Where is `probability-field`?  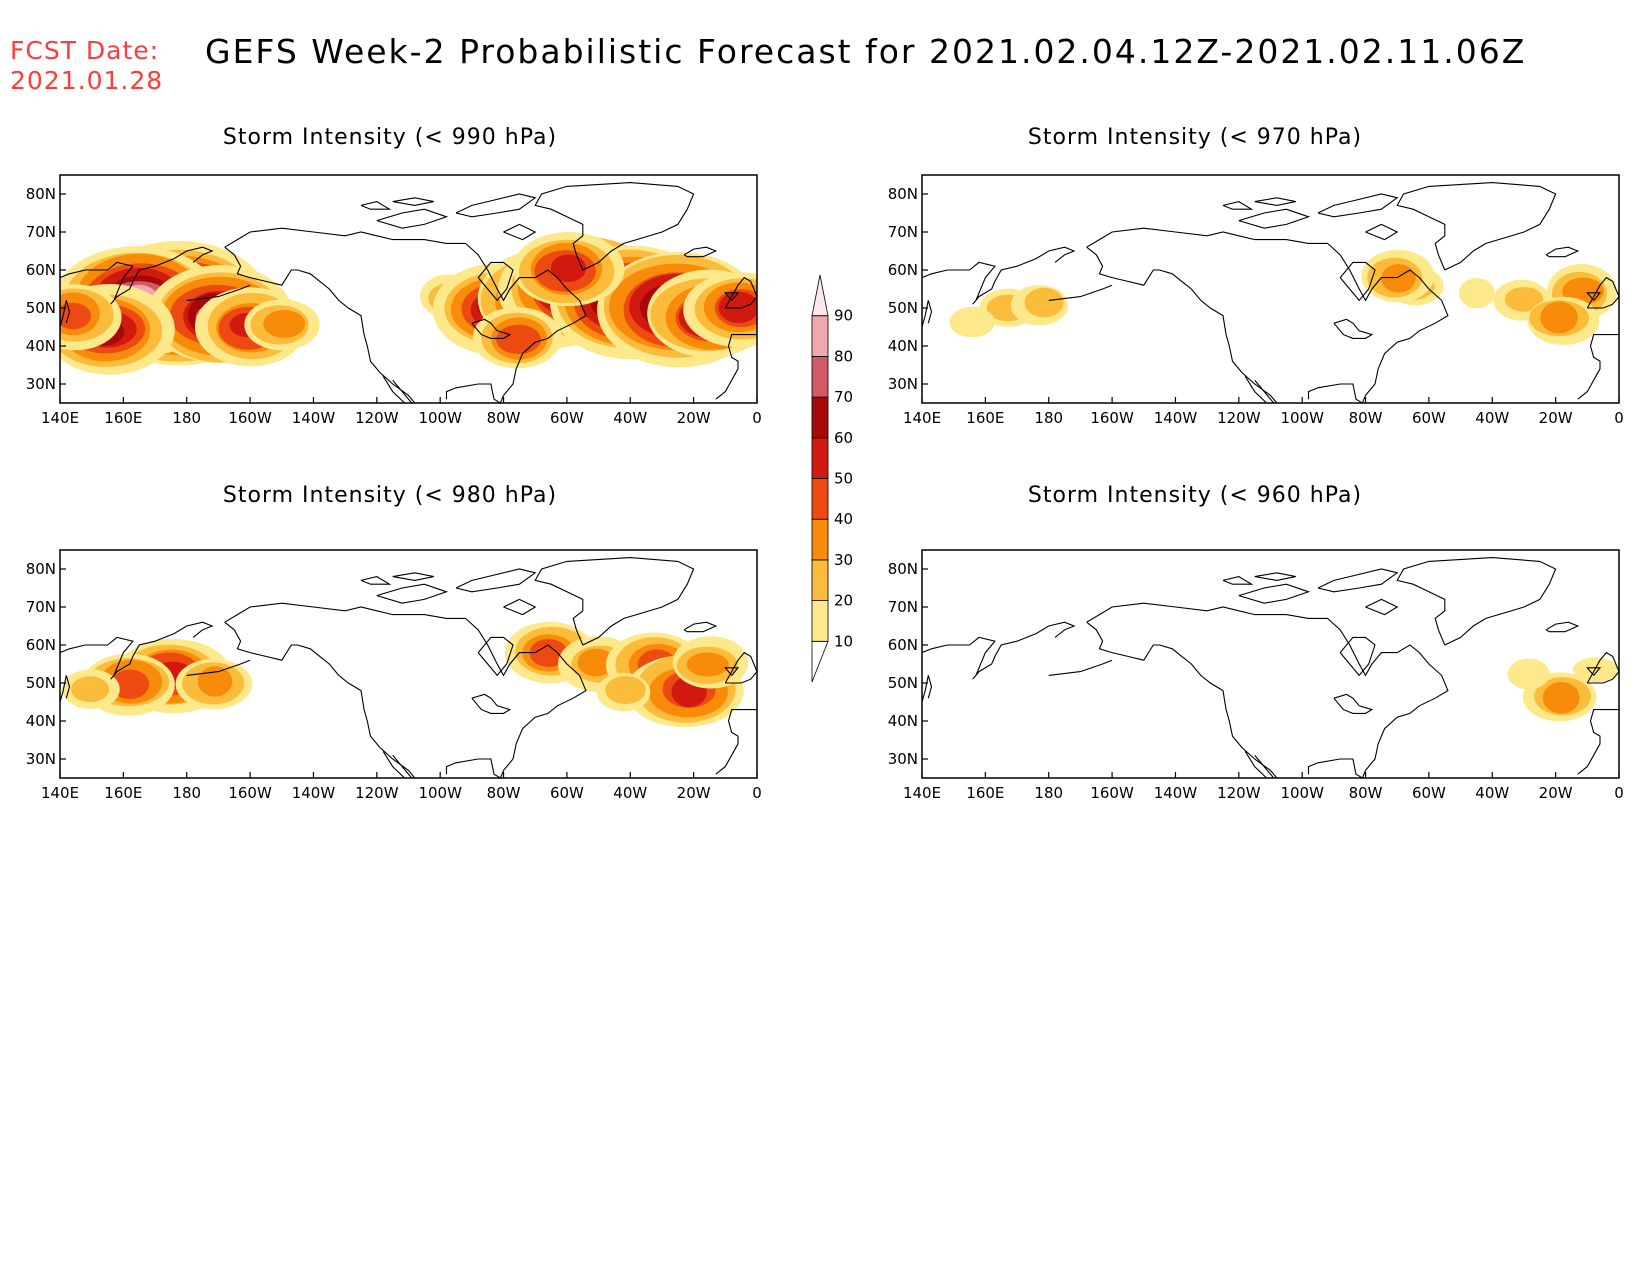 probability-field is located at coordinates (408, 667).